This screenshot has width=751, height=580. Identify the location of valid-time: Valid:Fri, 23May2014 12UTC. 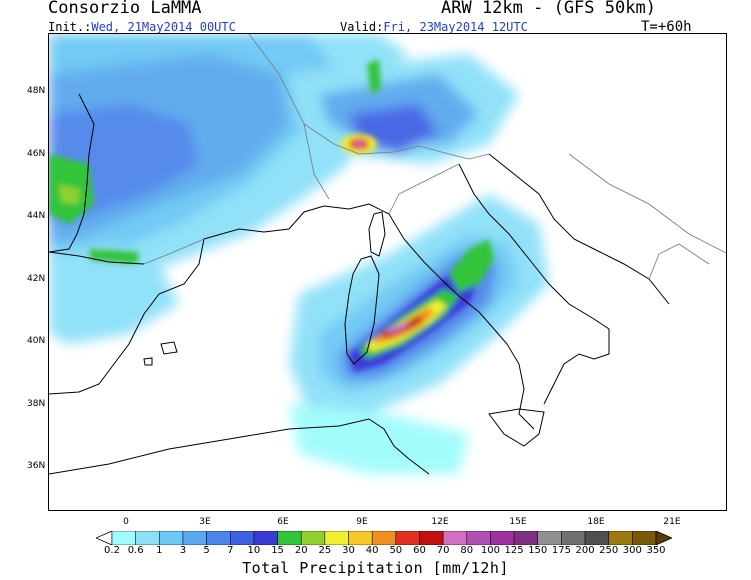
(434, 27).